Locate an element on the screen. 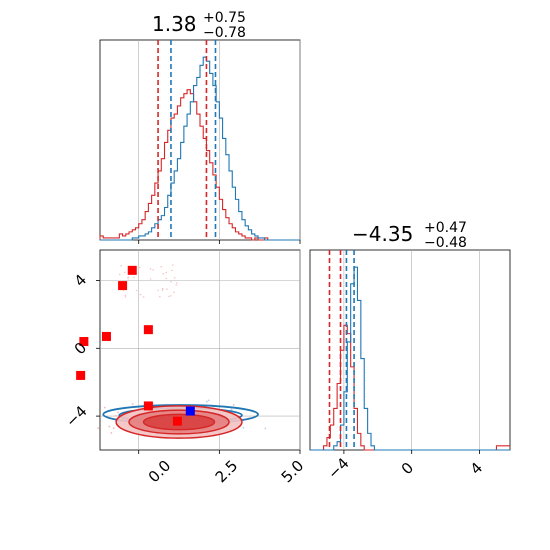  title-2-plus: +0.47 is located at coordinates (445, 228).